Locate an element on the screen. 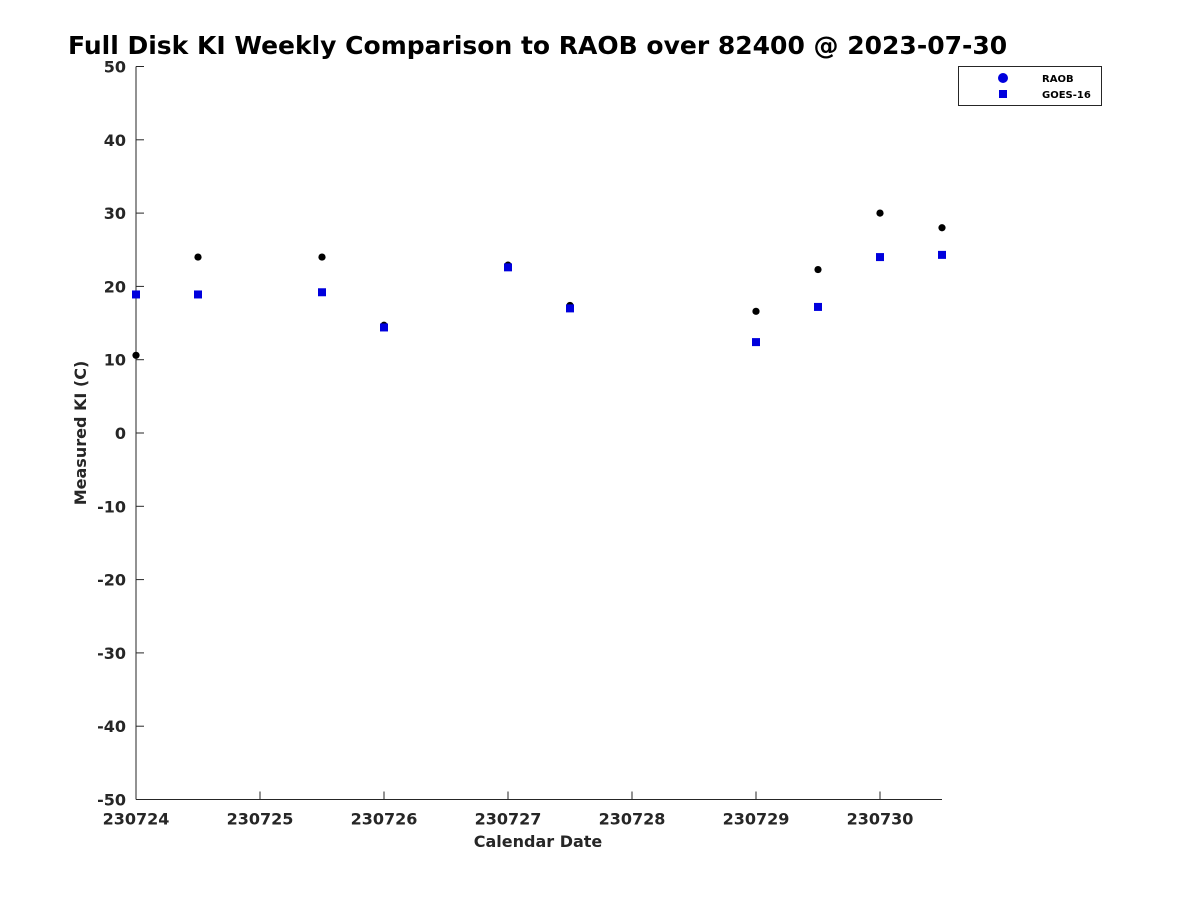  y-tick-label: 20 is located at coordinates (115, 286).